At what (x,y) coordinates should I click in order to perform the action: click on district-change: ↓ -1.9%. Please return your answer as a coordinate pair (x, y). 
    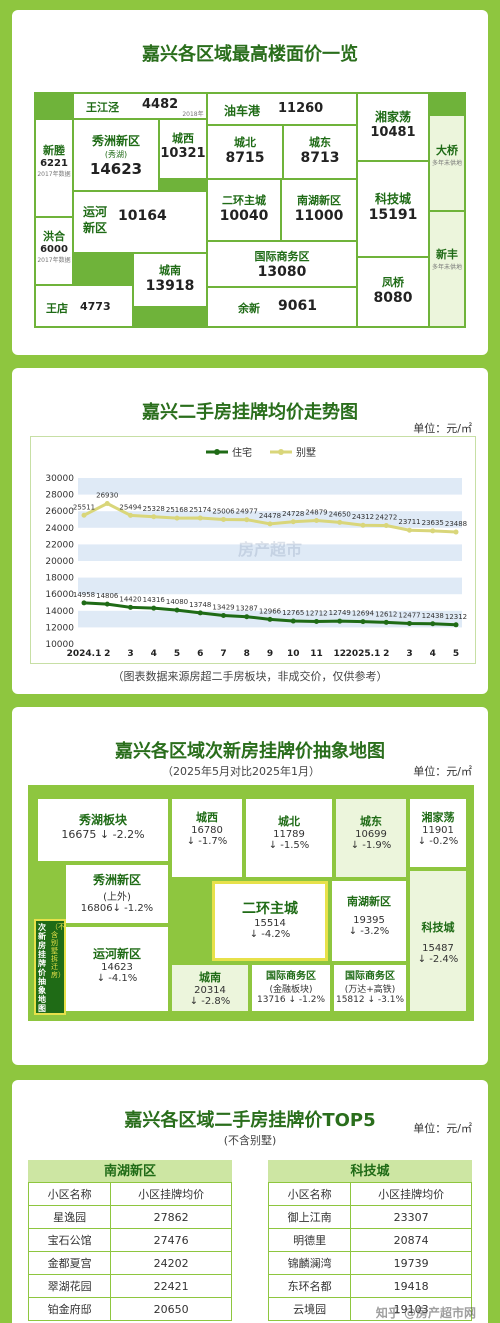
    Looking at the image, I should click on (371, 845).